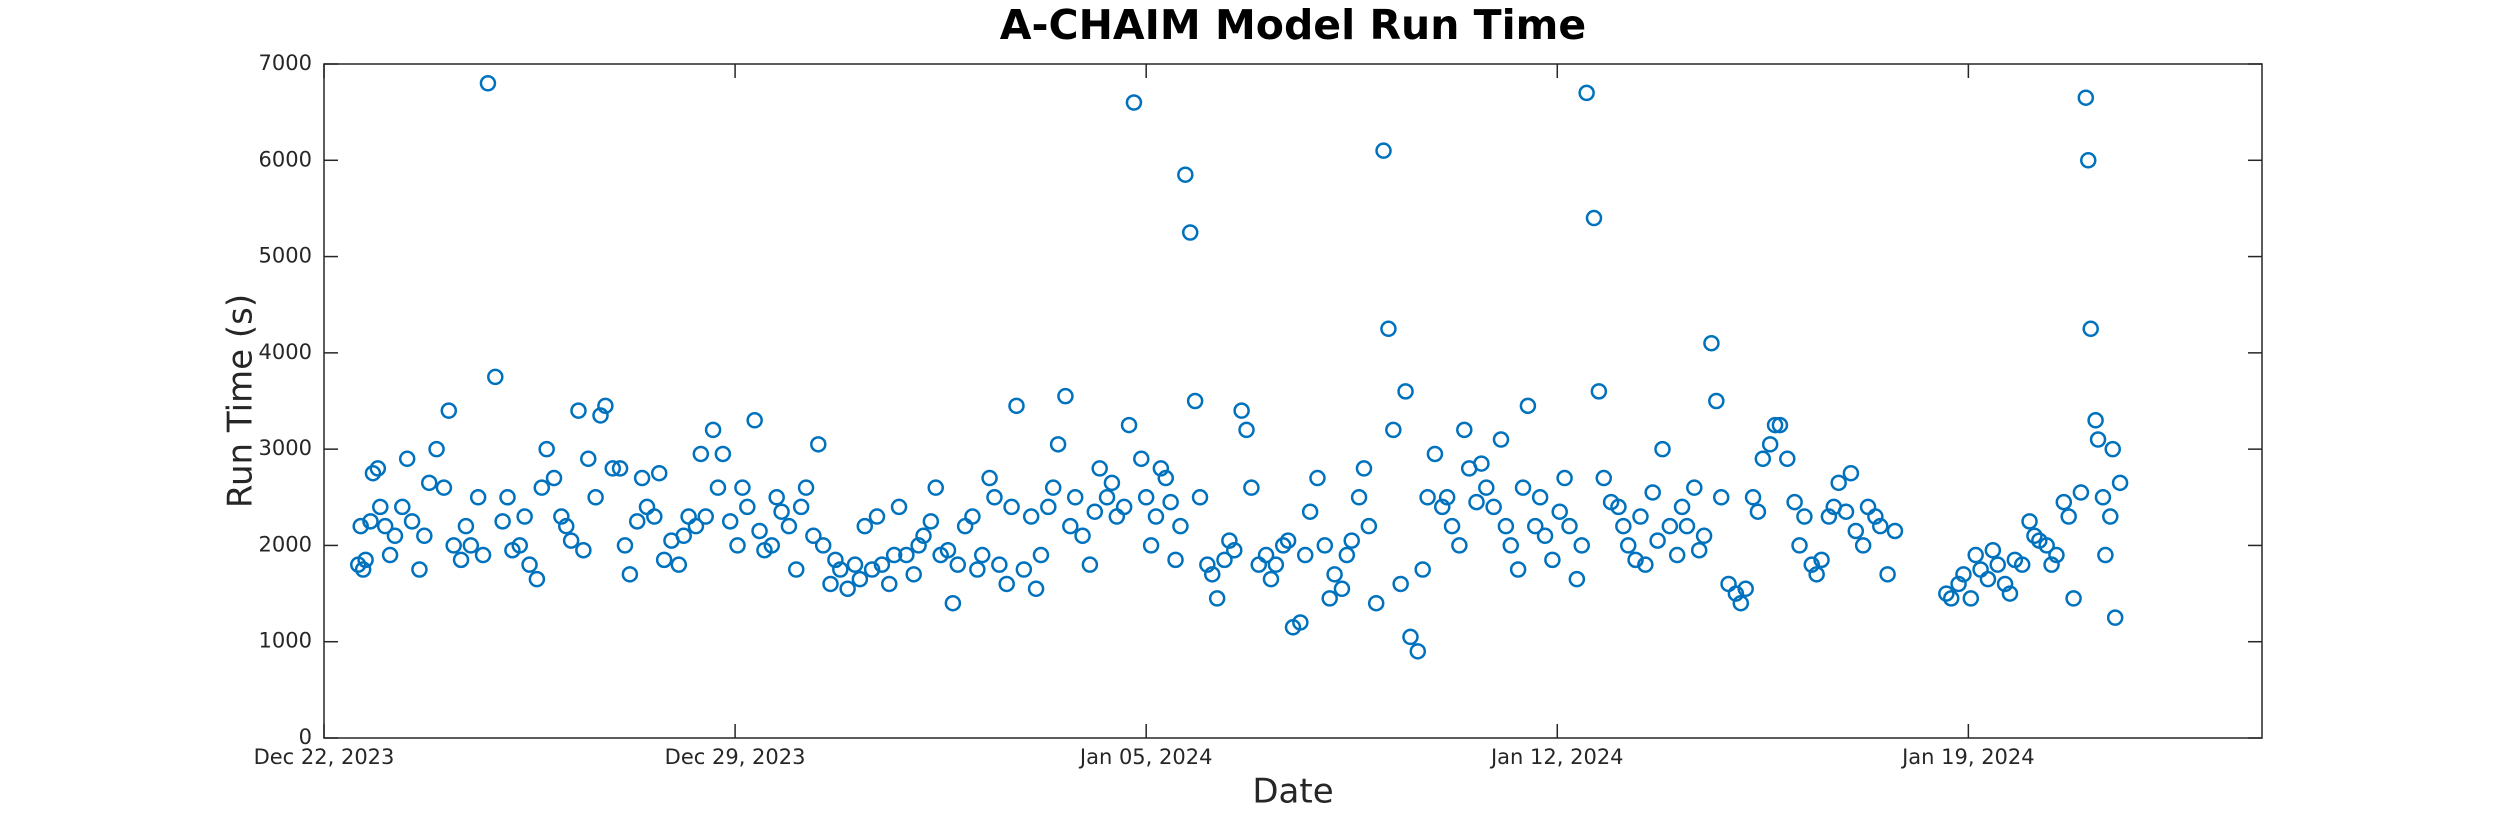 The image size is (2500, 837). I want to click on y-tick-label: 7000, so click(285, 63).